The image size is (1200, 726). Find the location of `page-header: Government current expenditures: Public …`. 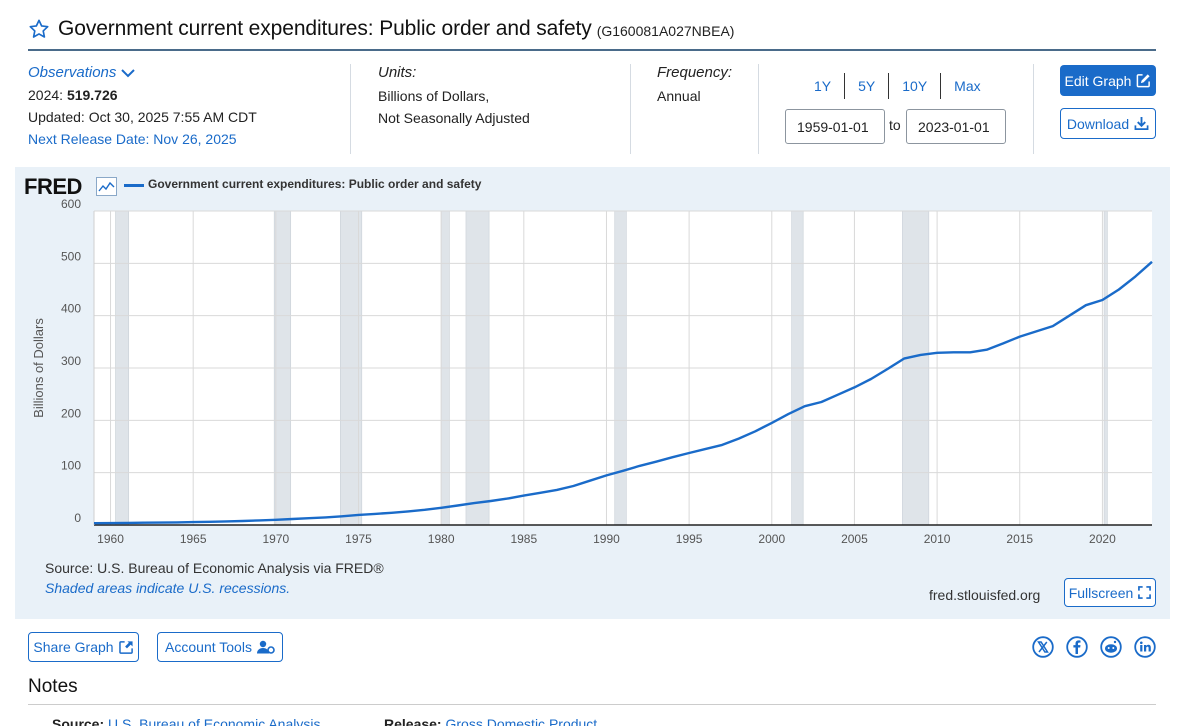

page-header: Government current expenditures: Public … is located at coordinates (381, 29).